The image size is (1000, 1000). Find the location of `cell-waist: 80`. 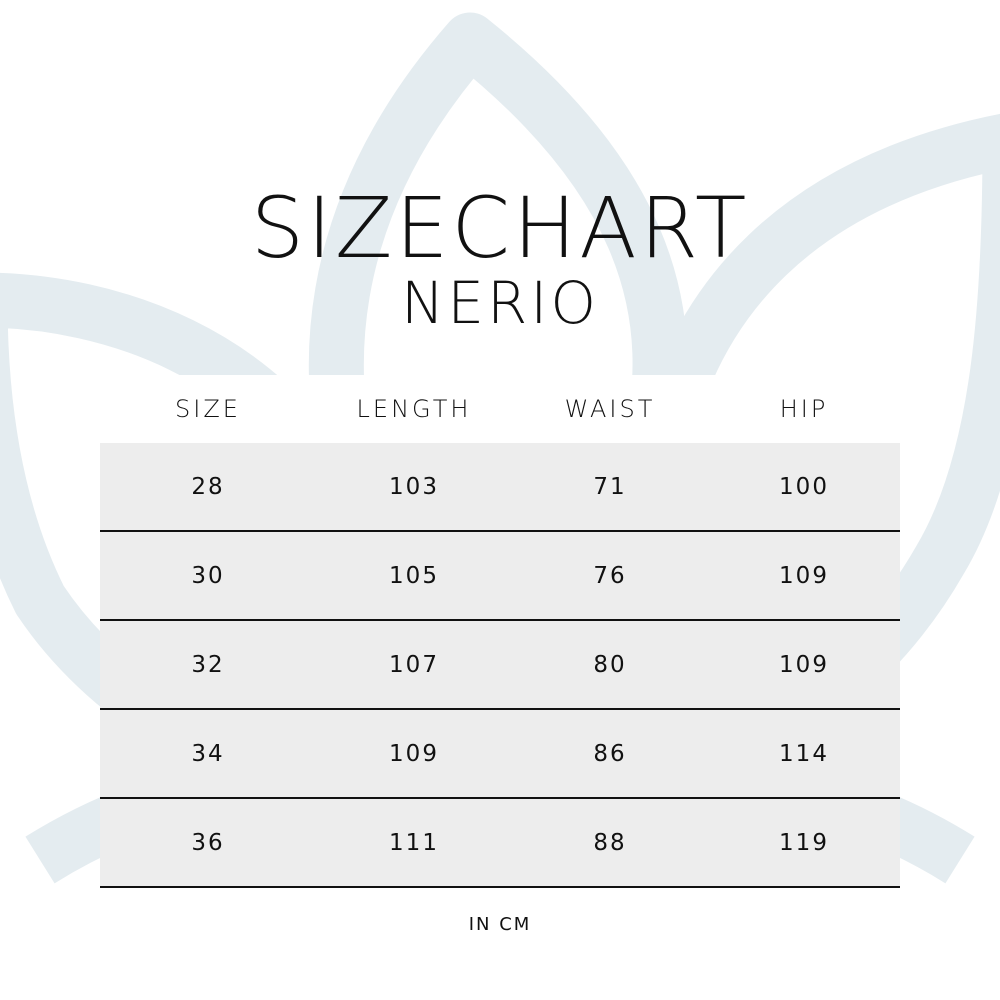

cell-waist: 80 is located at coordinates (610, 664).